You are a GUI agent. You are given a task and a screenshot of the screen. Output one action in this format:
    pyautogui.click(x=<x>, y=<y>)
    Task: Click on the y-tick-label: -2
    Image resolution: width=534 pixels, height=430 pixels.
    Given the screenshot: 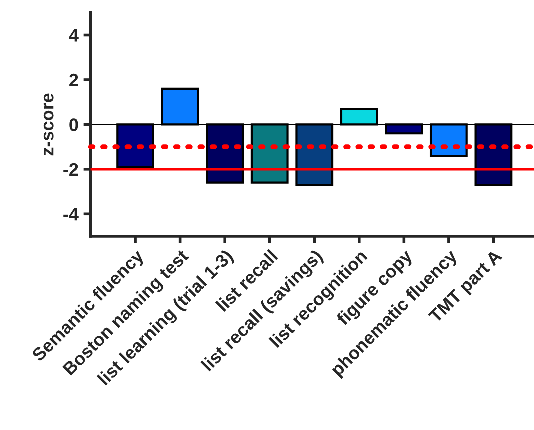 What is the action you would take?
    pyautogui.click(x=71, y=169)
    